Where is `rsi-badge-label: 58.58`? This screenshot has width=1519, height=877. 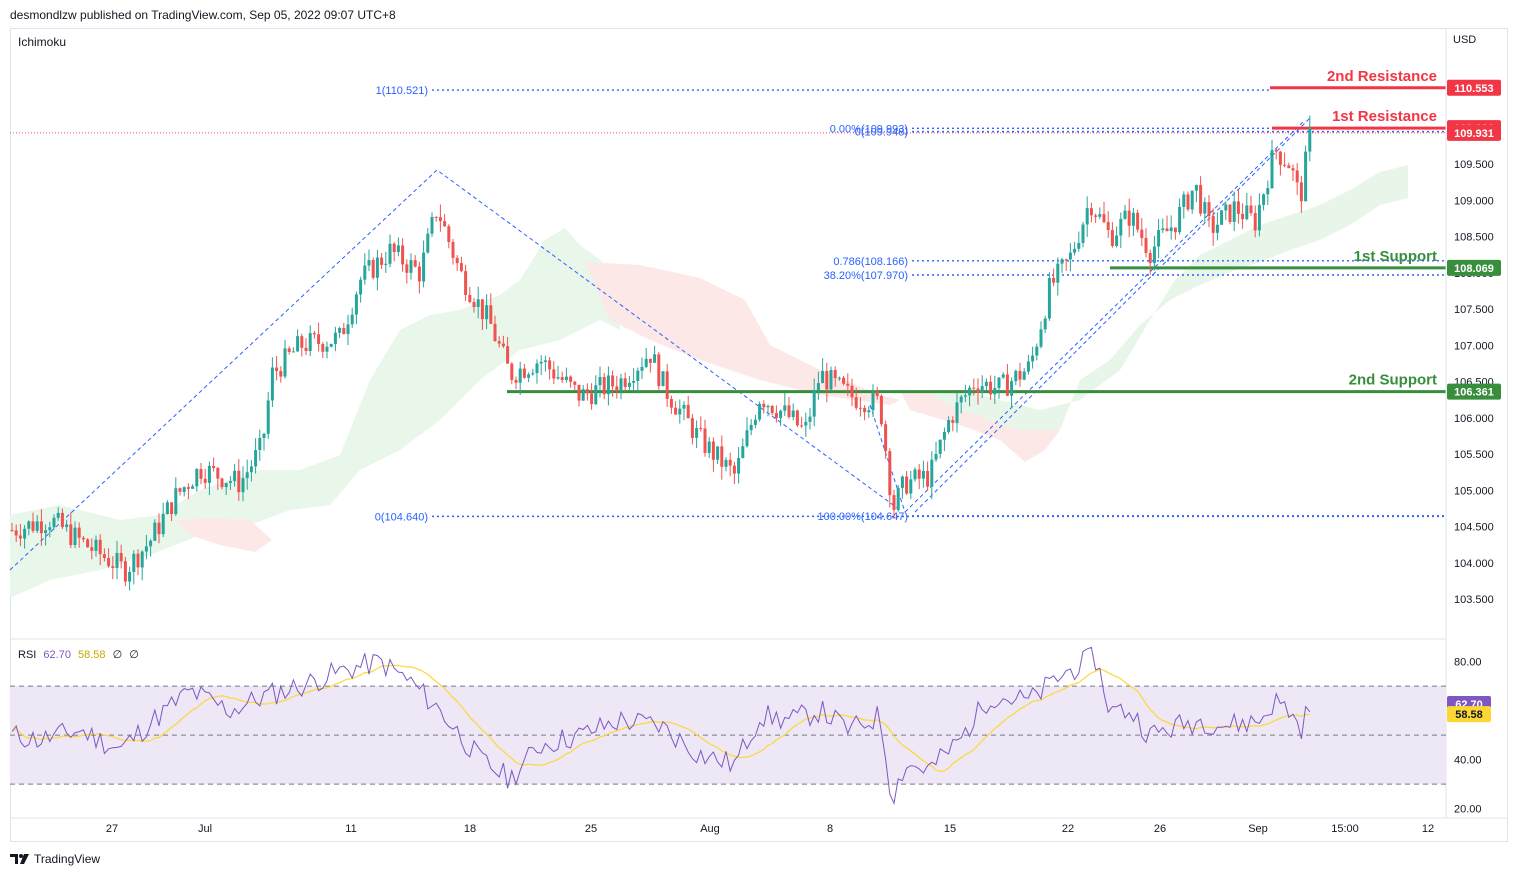
rsi-badge-label: 58.58 is located at coordinates (1469, 715).